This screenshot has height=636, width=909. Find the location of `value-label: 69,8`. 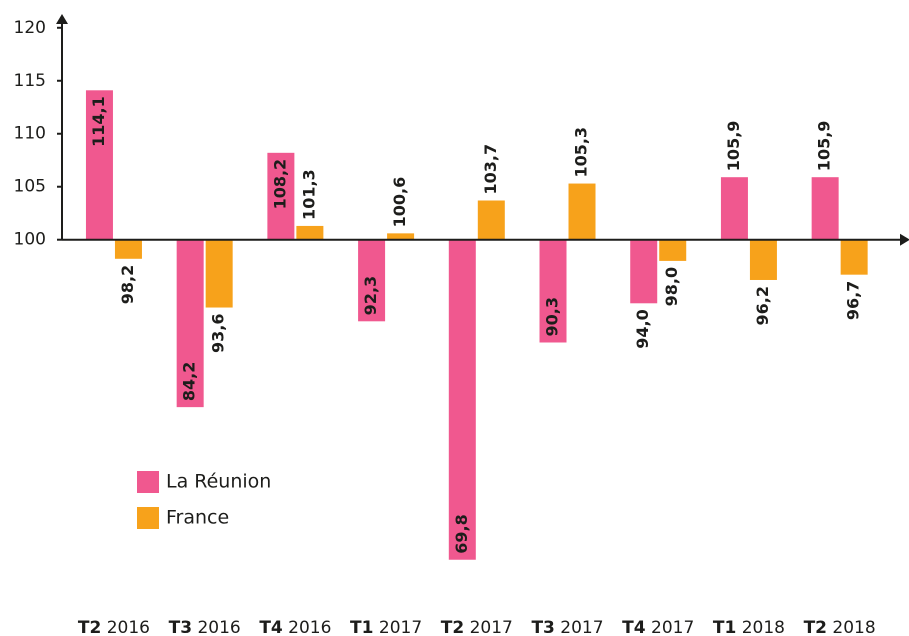

value-label: 69,8 is located at coordinates (461, 533).